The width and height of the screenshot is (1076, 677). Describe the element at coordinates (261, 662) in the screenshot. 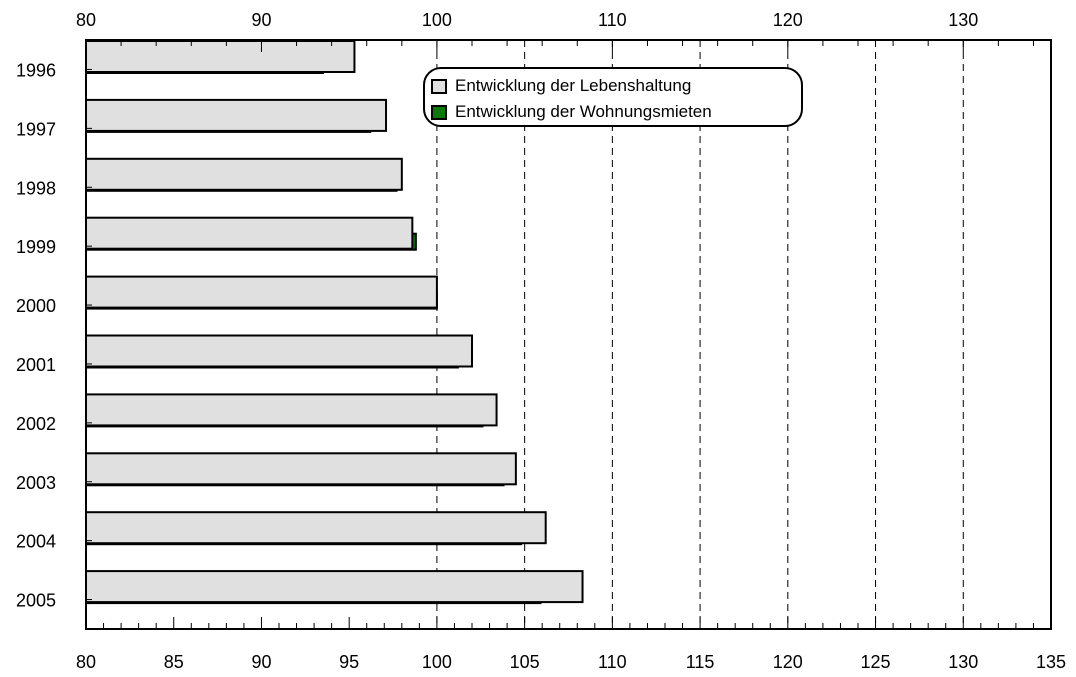

I see `x-bottom-tick-label-90: 90` at that location.